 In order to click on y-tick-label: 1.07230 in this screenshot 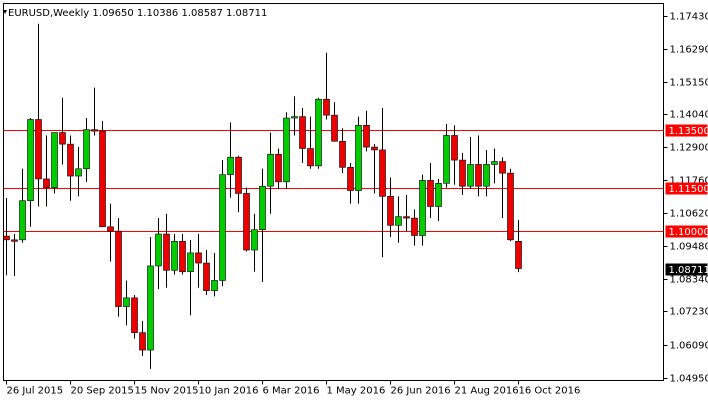, I will do `click(689, 312)`.